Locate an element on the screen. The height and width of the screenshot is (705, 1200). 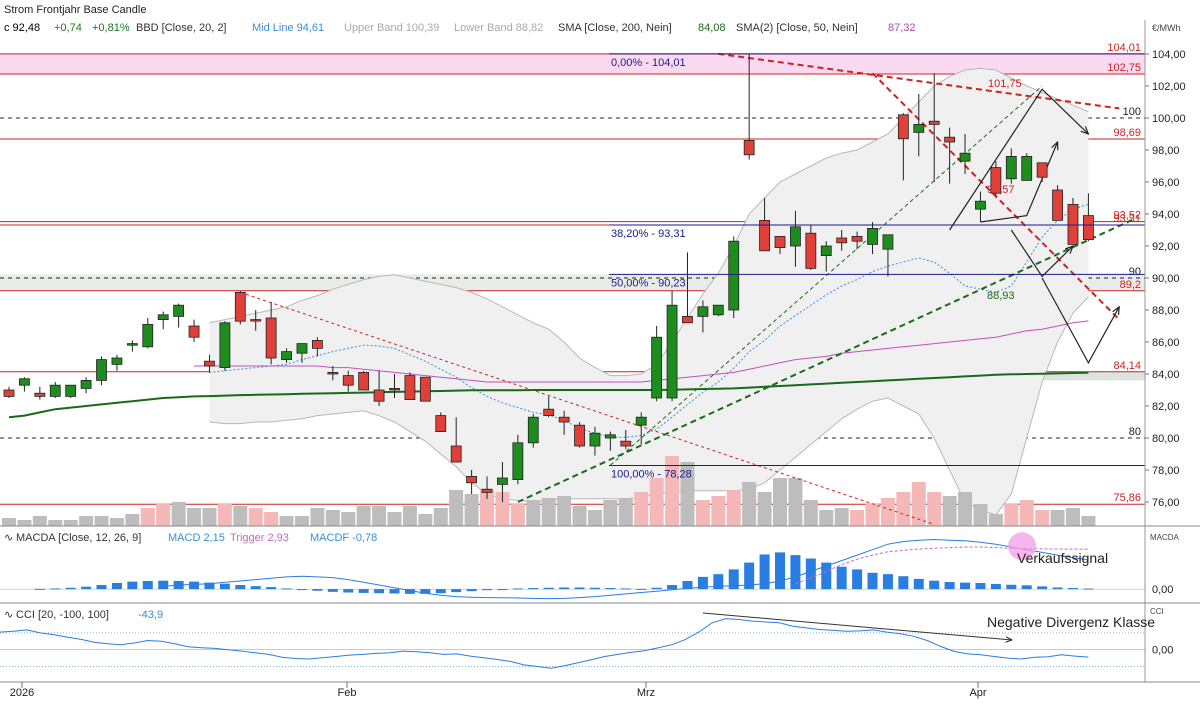
macd-header-value: Trigger 2,93 is located at coordinates (259, 538).